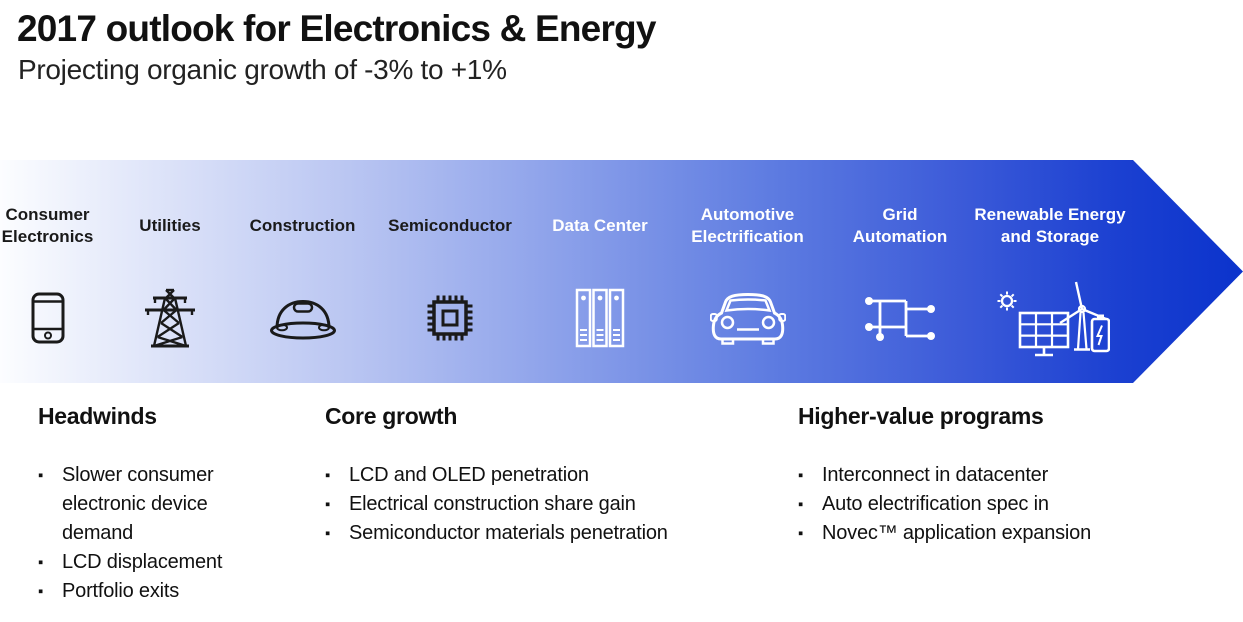  I want to click on list-item: ▪ Novec™ application expansion, so click(1018, 533).